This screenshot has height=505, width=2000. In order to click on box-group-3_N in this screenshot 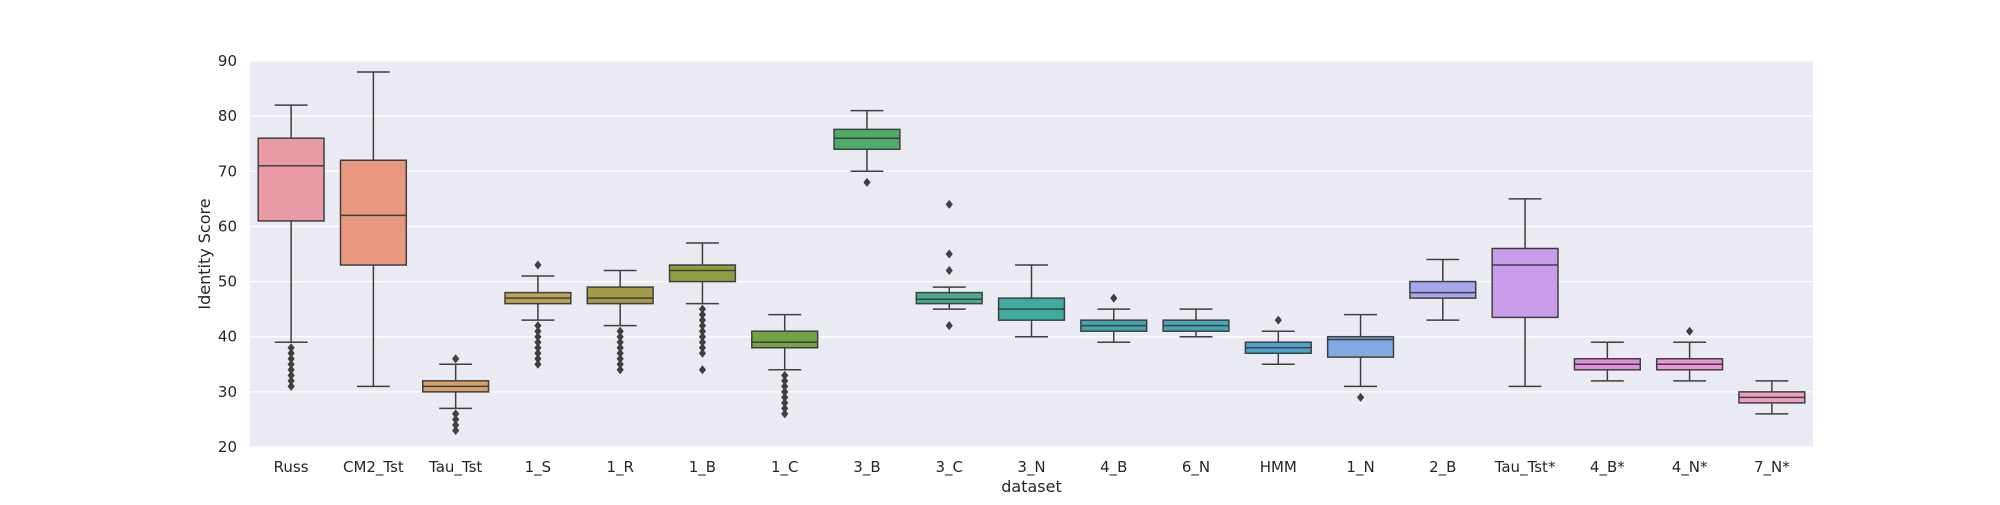, I will do `click(1031, 301)`.